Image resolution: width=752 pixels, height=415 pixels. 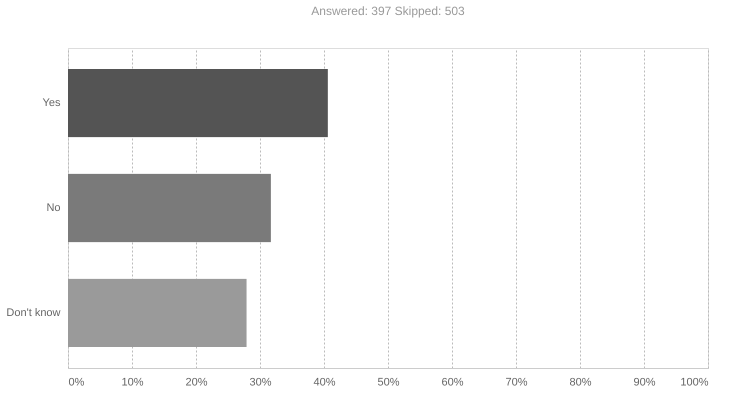 What do you see at coordinates (516, 382) in the screenshot?
I see `x-tick-label: 70%` at bounding box center [516, 382].